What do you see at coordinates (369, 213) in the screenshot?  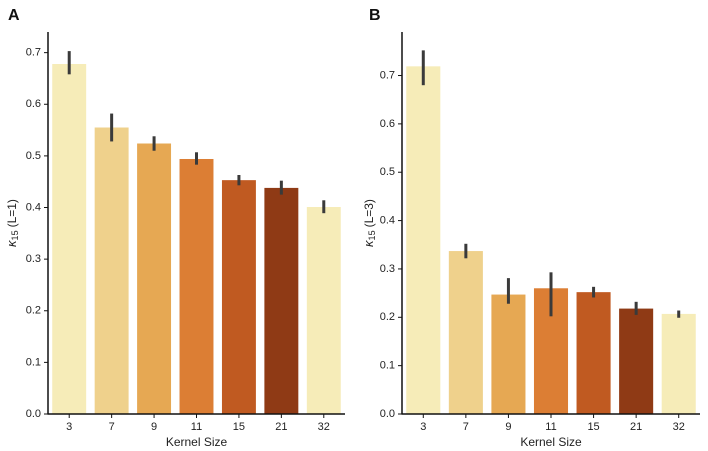 I see `y-axis-label-rest-b: (L=3)` at bounding box center [369, 213].